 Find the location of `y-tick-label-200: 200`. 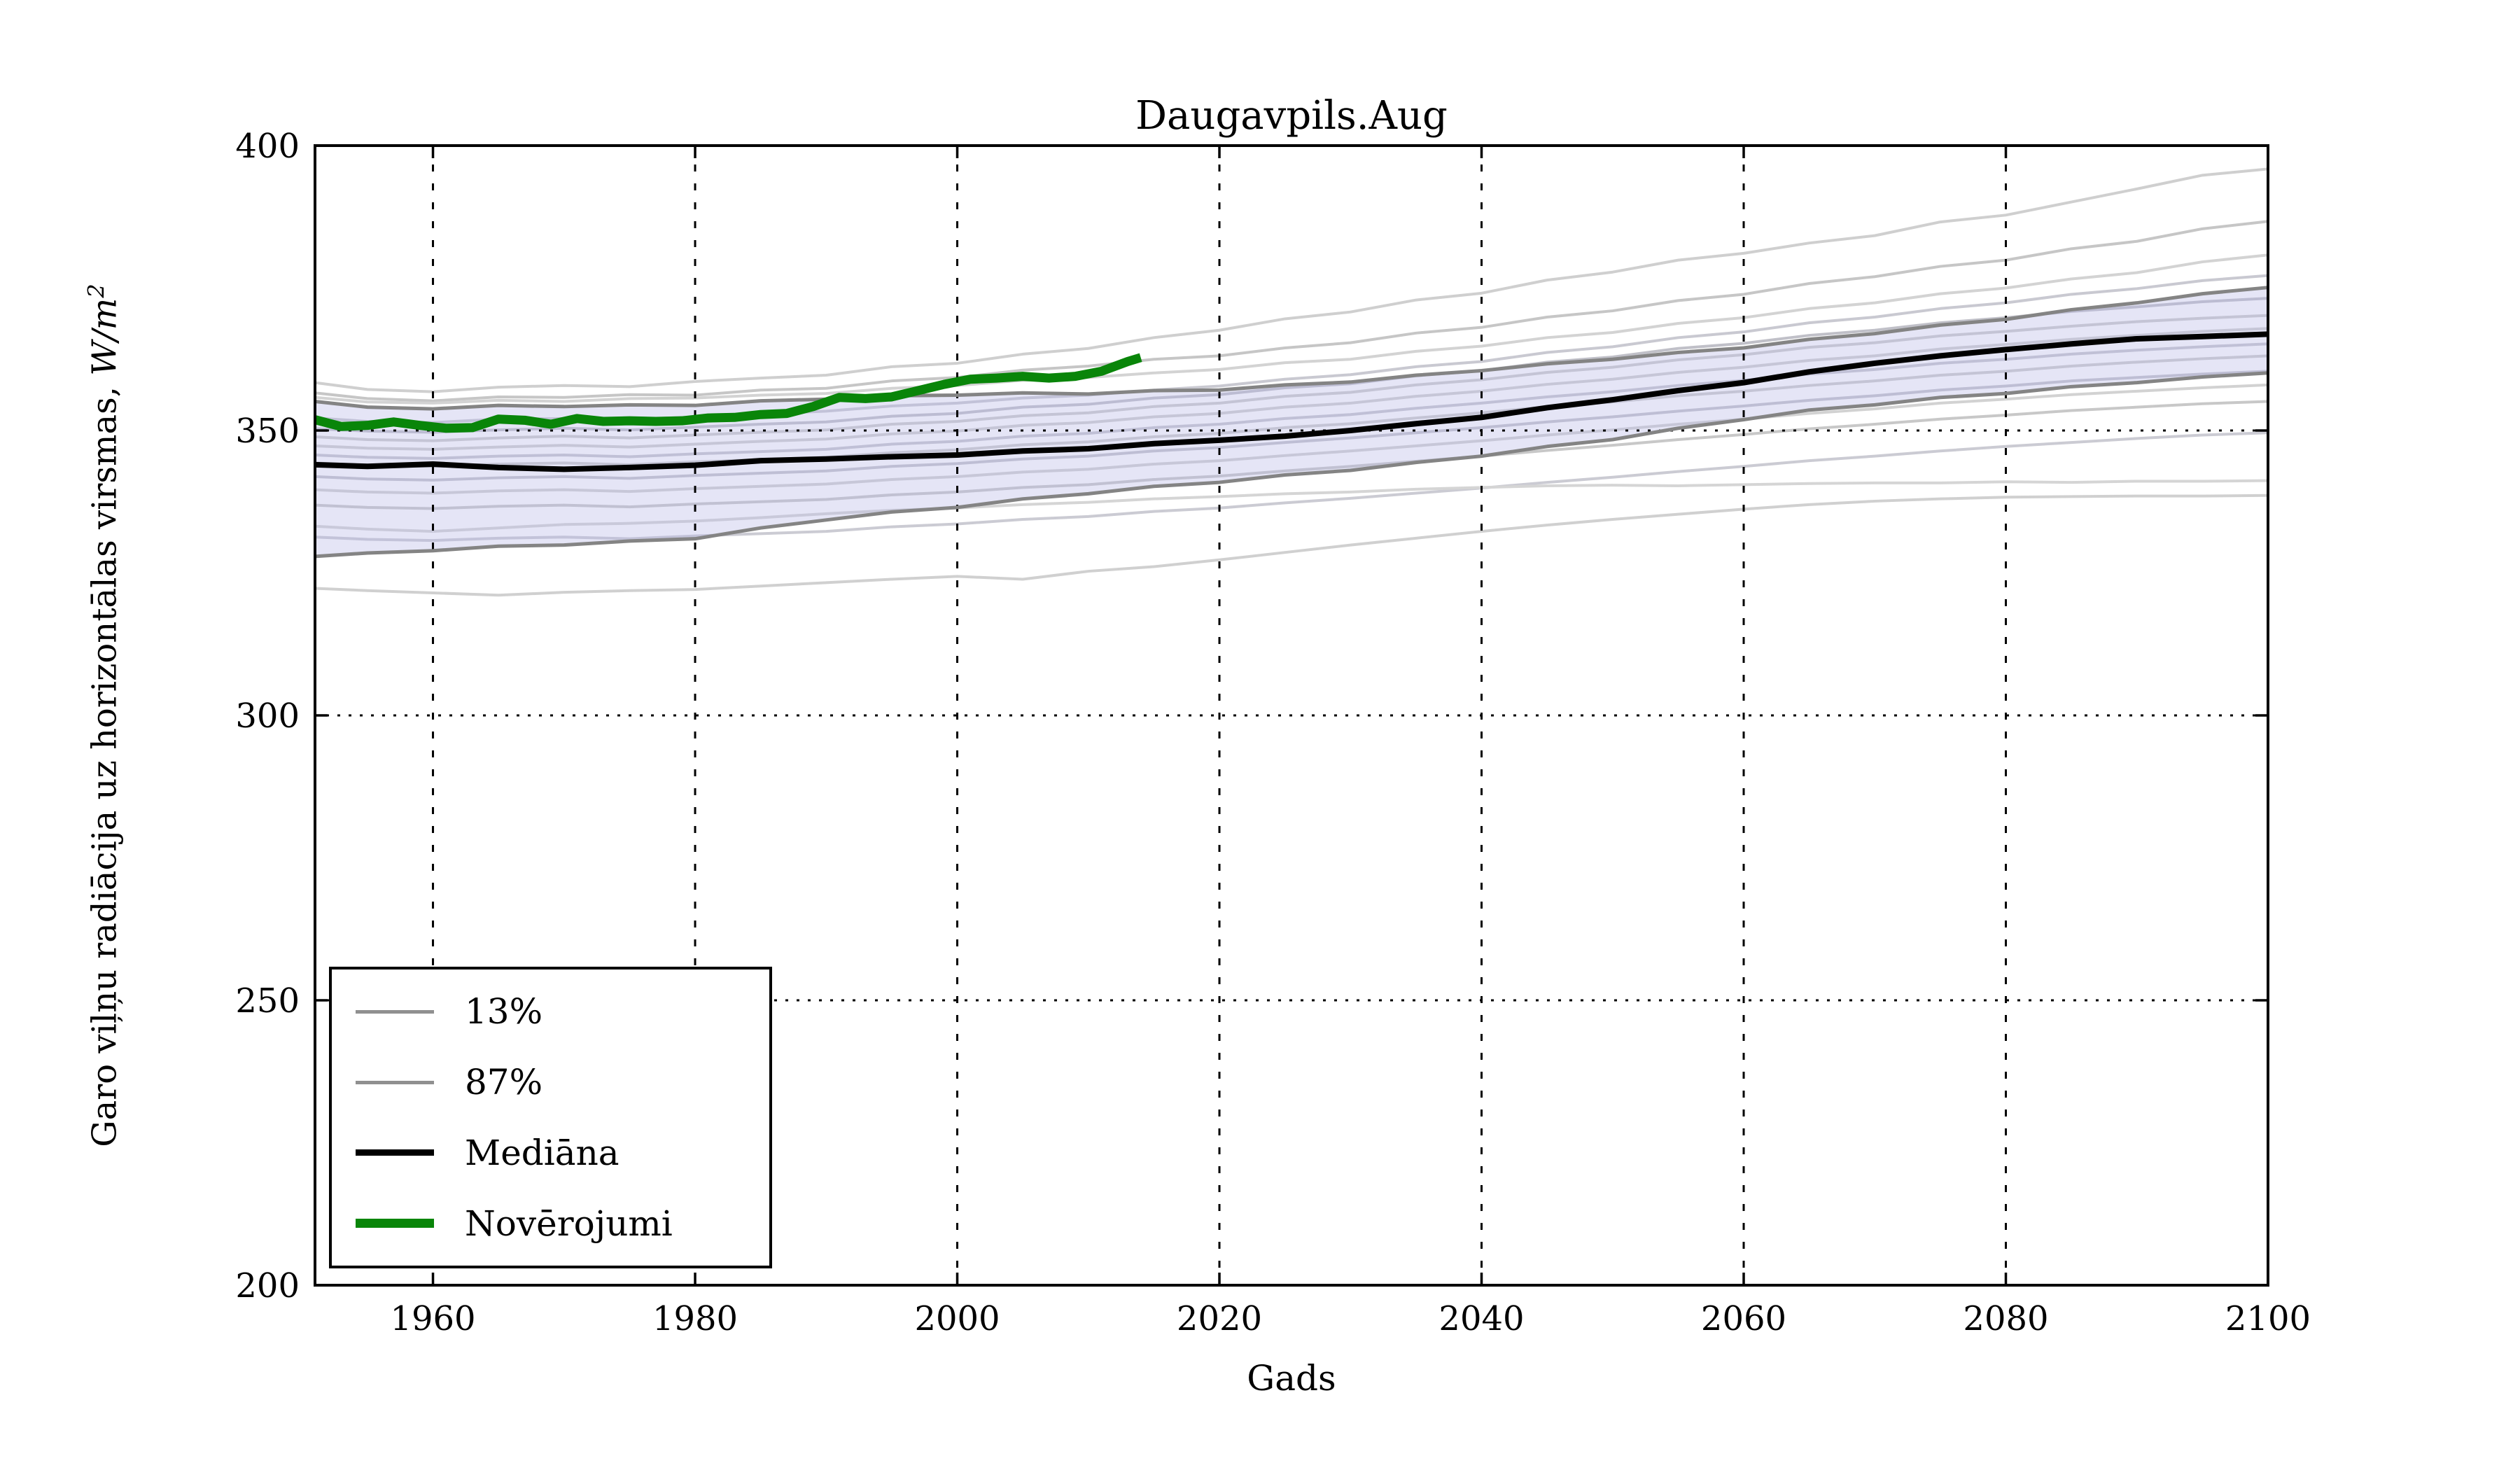

y-tick-label-200: 200 is located at coordinates (267, 1286).